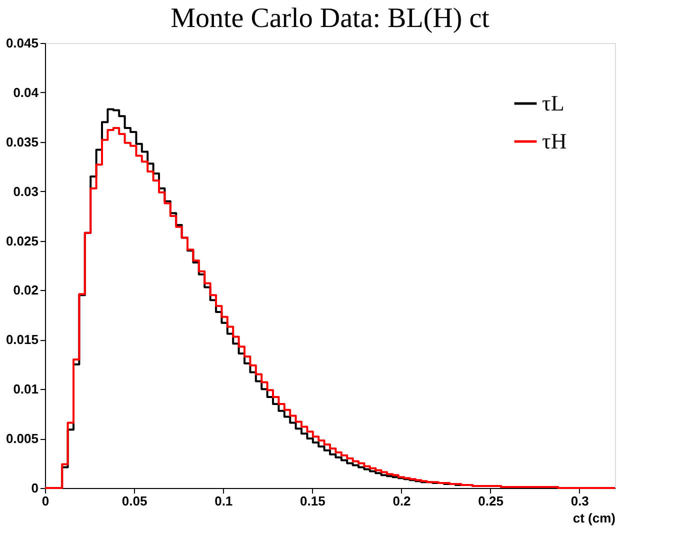  What do you see at coordinates (330, 18) in the screenshot?
I see `chart-title: Monte Carlo Data: BL(H) ct` at bounding box center [330, 18].